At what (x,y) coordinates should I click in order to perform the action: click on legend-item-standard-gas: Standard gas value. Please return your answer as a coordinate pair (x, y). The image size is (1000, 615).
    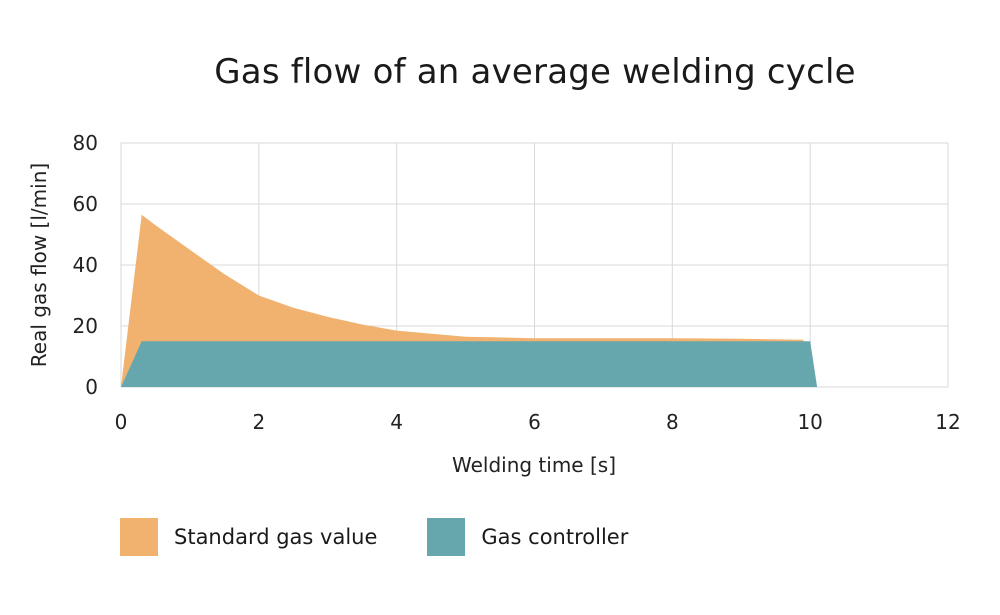
    Looking at the image, I should click on (248, 537).